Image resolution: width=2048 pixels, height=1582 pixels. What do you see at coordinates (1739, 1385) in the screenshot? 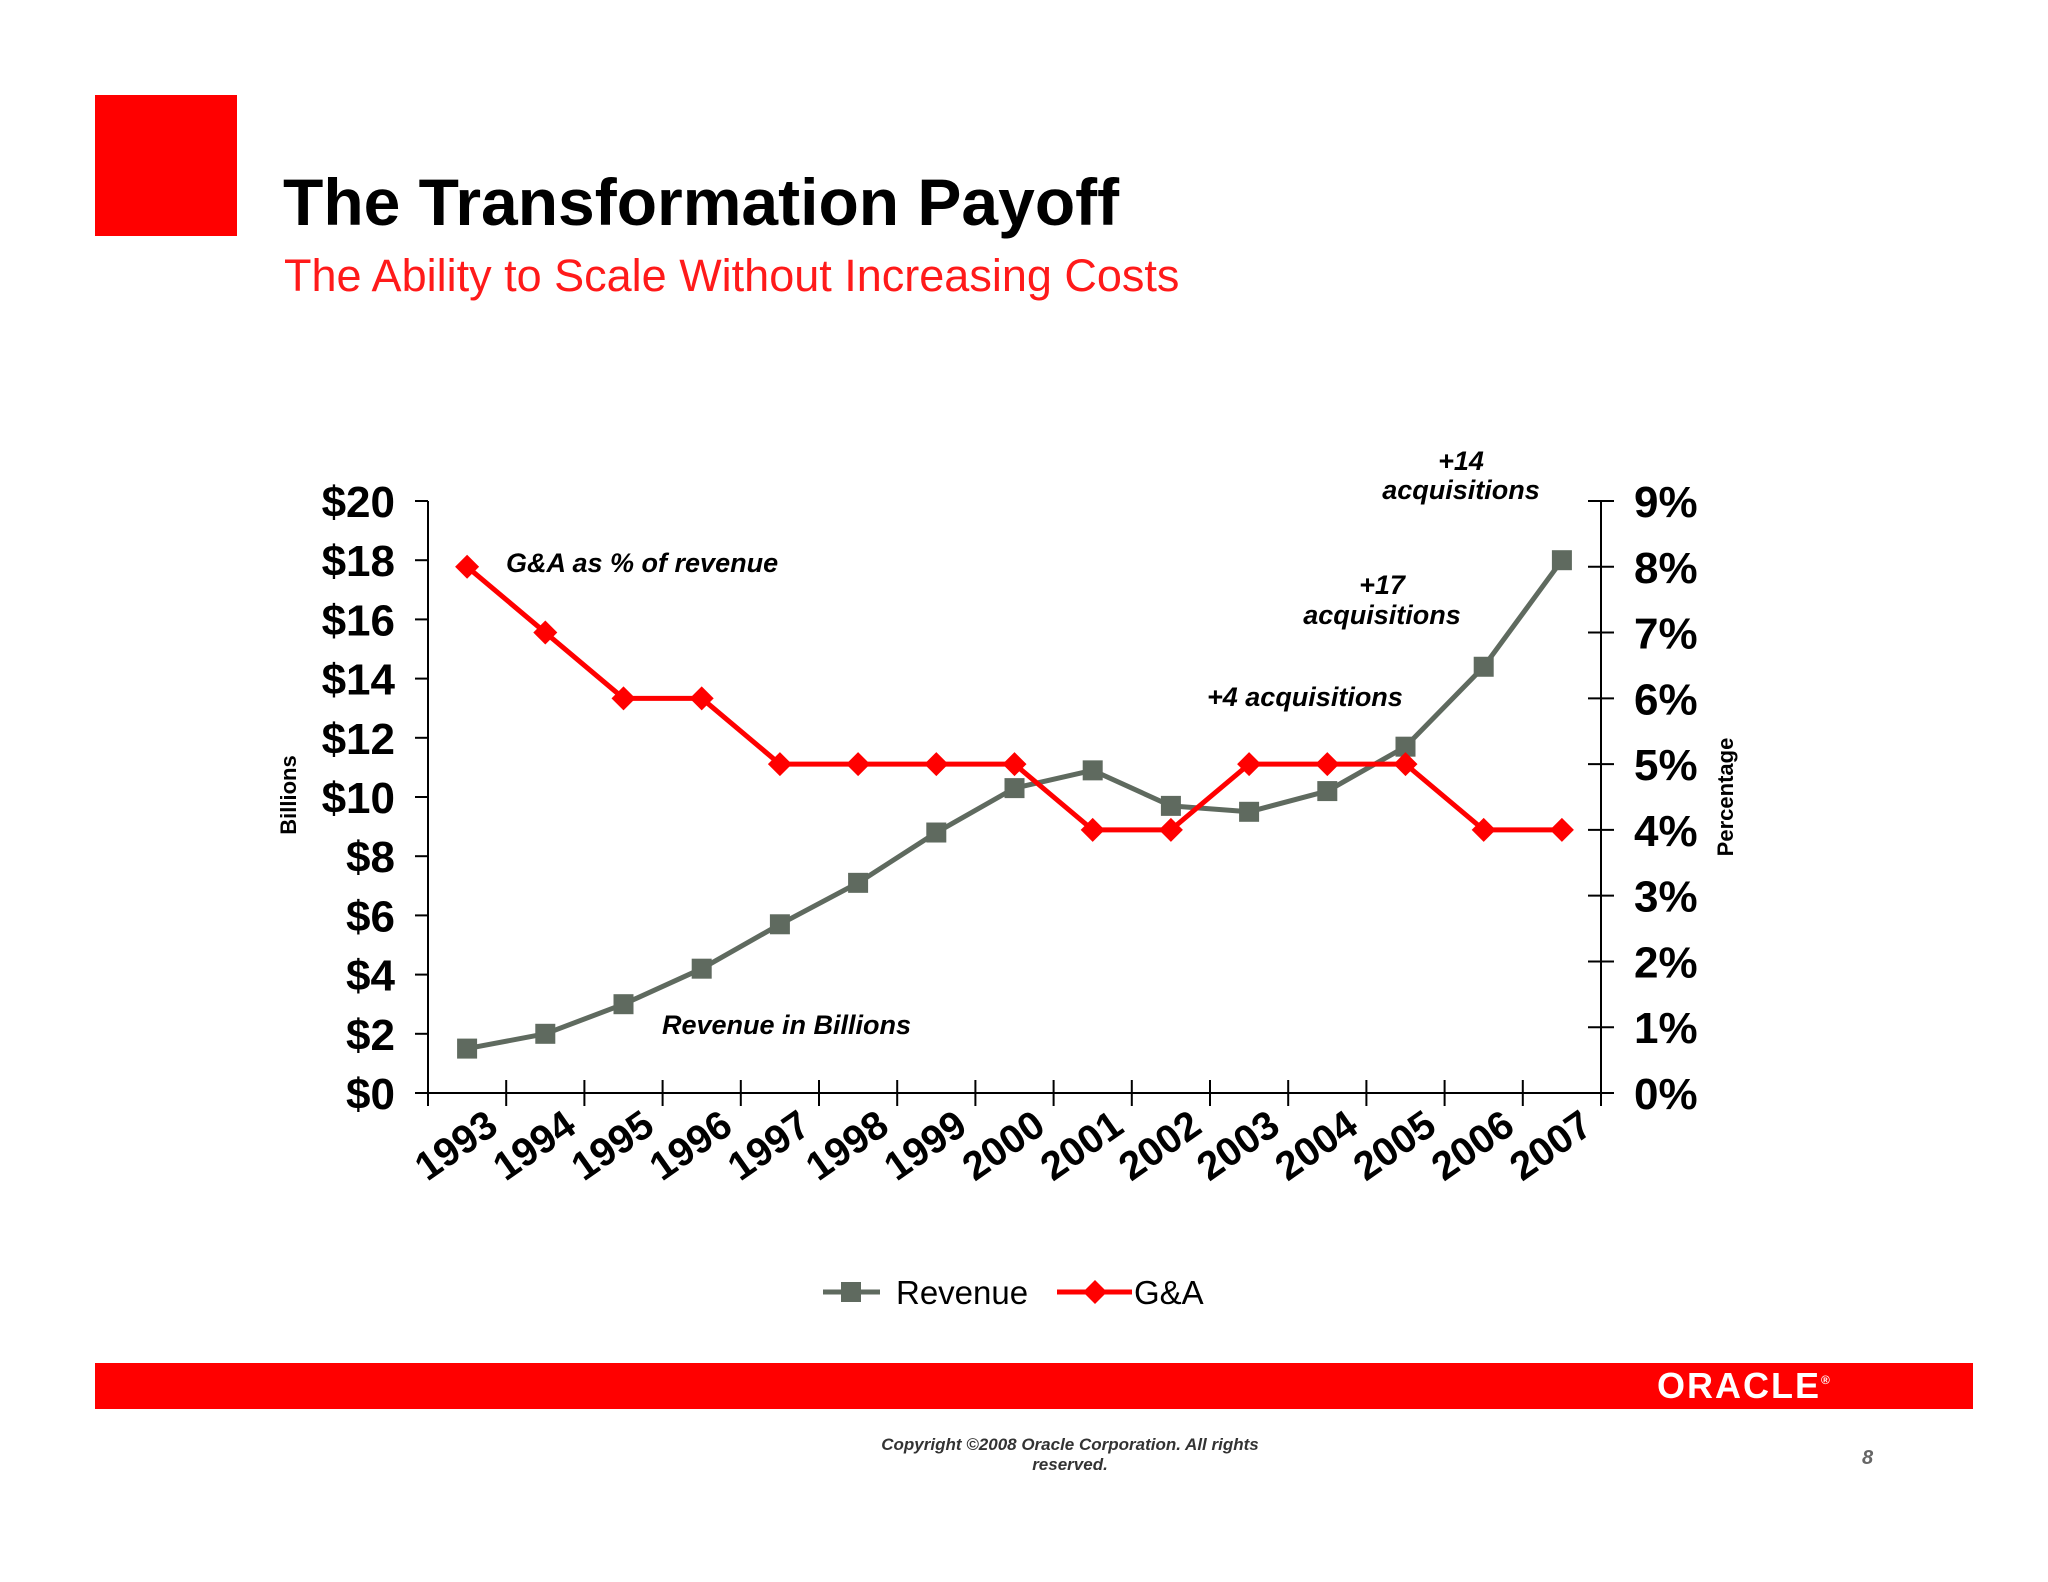
I see `oracle-logo-text: ORACLE` at bounding box center [1739, 1385].